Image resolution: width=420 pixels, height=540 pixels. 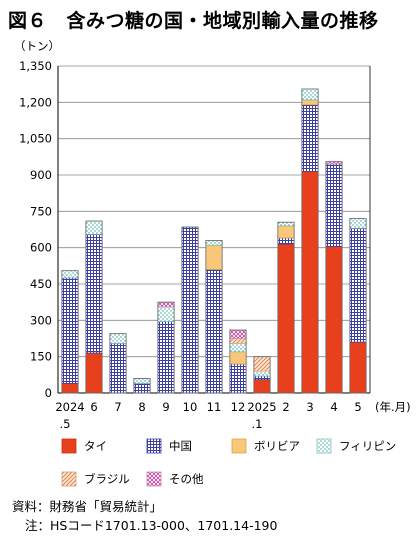 I want to click on y-axis-unit: （トン）, so click(x=37, y=46).